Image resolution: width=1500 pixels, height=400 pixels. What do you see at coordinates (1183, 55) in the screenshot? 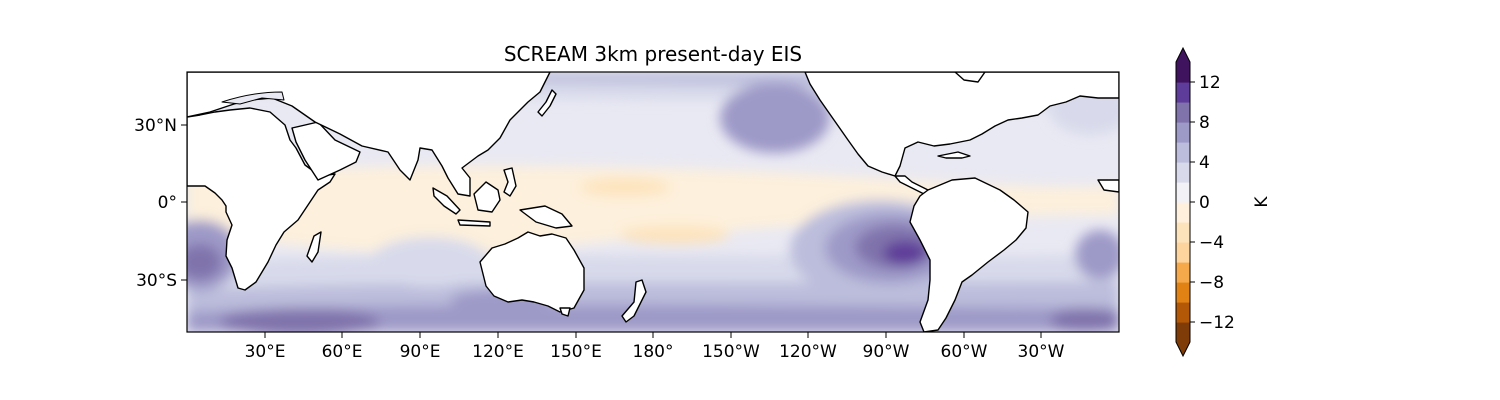
I see `colorbar-extend-max` at bounding box center [1183, 55].